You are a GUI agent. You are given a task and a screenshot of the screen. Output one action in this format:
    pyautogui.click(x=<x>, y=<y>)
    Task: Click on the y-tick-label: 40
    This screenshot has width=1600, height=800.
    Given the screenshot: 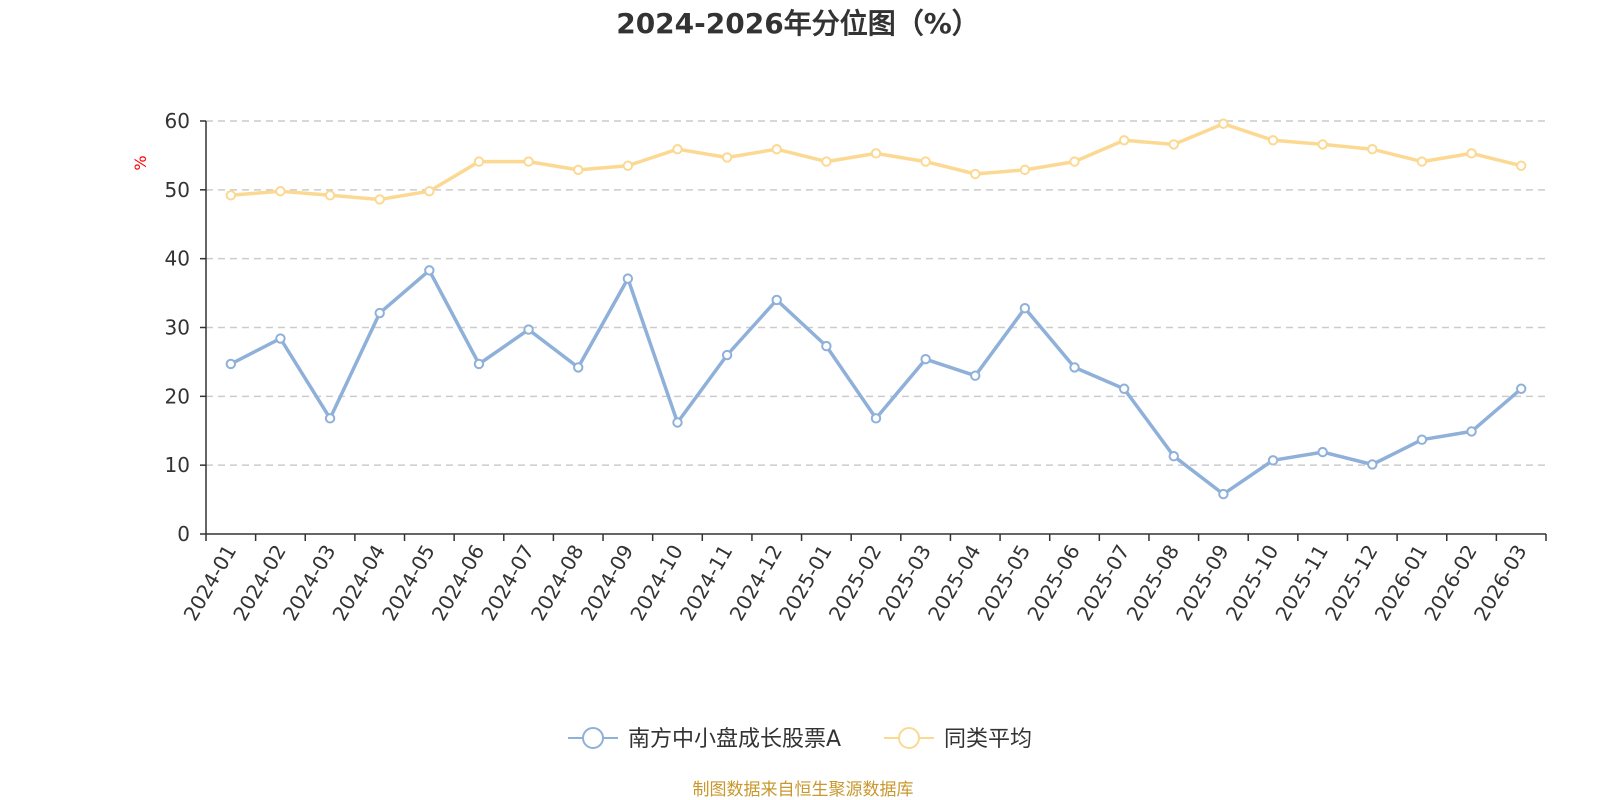 What is the action you would take?
    pyautogui.click(x=177, y=259)
    